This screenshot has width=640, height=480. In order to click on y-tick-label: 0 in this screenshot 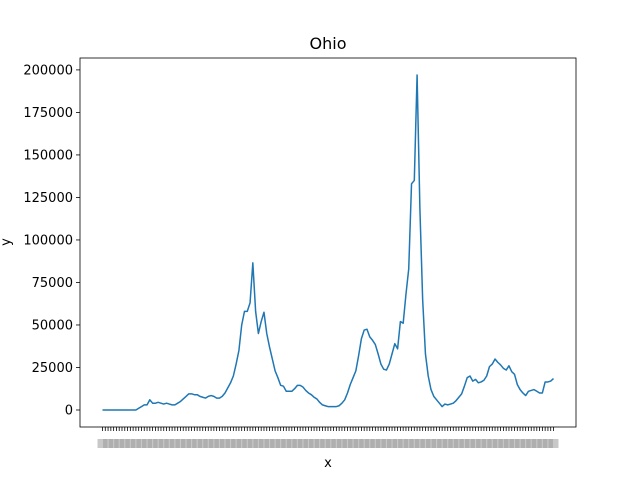, I will do `click(69, 410)`.